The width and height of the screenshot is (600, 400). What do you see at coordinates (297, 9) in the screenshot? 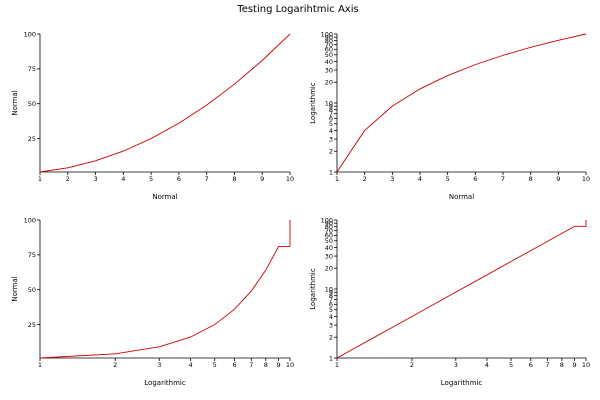
I see `figure-title: Testing Logarihtmic Axis` at bounding box center [297, 9].